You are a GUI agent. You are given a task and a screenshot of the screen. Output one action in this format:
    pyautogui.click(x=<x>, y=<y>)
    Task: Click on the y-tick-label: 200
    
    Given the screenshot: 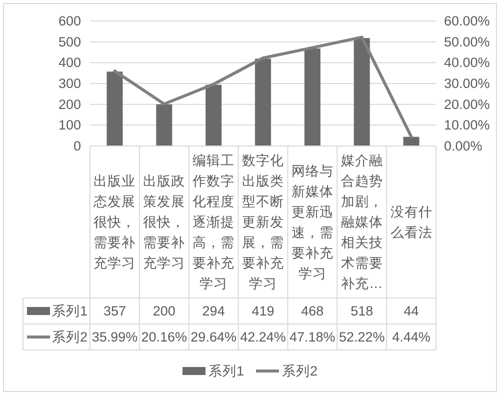 What is the action you would take?
    pyautogui.click(x=69, y=104)
    